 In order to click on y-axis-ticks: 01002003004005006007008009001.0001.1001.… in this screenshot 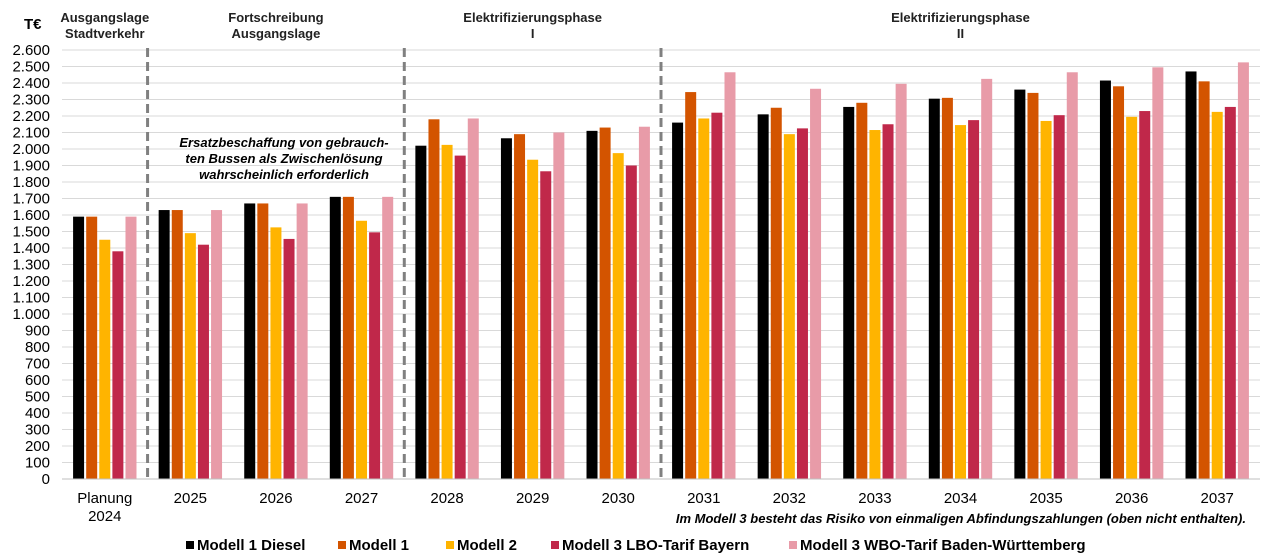, I will do `click(31, 265)`.